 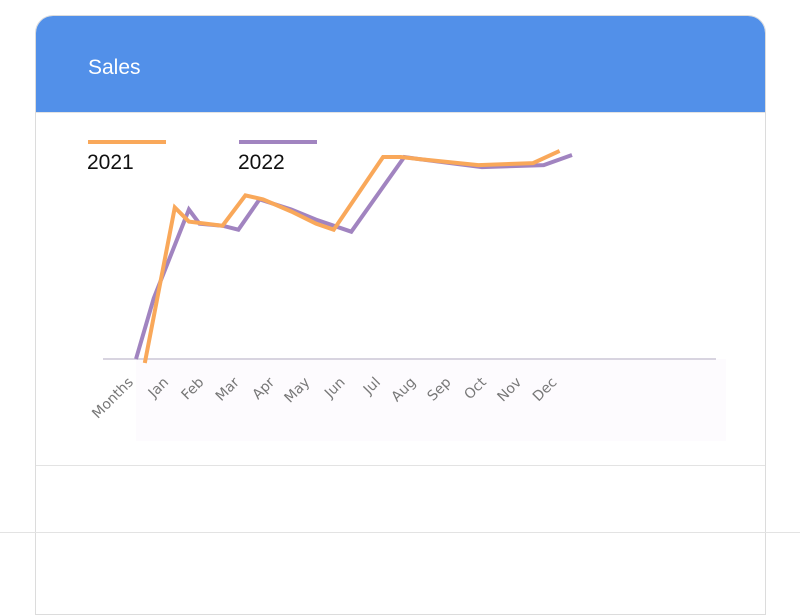 I want to click on x-tick-months: Months, so click(x=113, y=399).